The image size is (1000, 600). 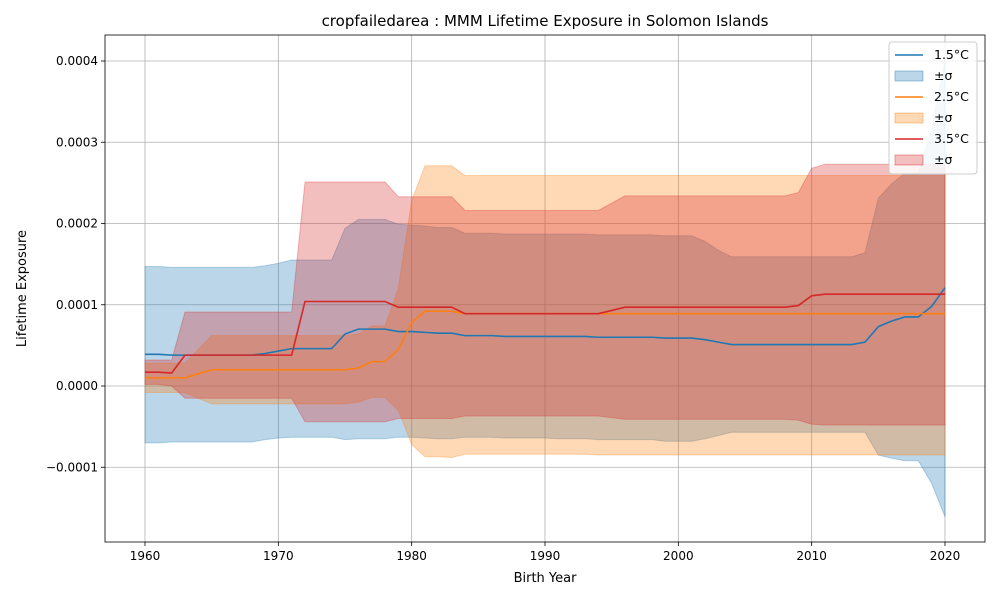 I want to click on legend: 1.5°C ±σ 2.5°C ±σ 3.5°C ±σ, so click(x=933, y=108).